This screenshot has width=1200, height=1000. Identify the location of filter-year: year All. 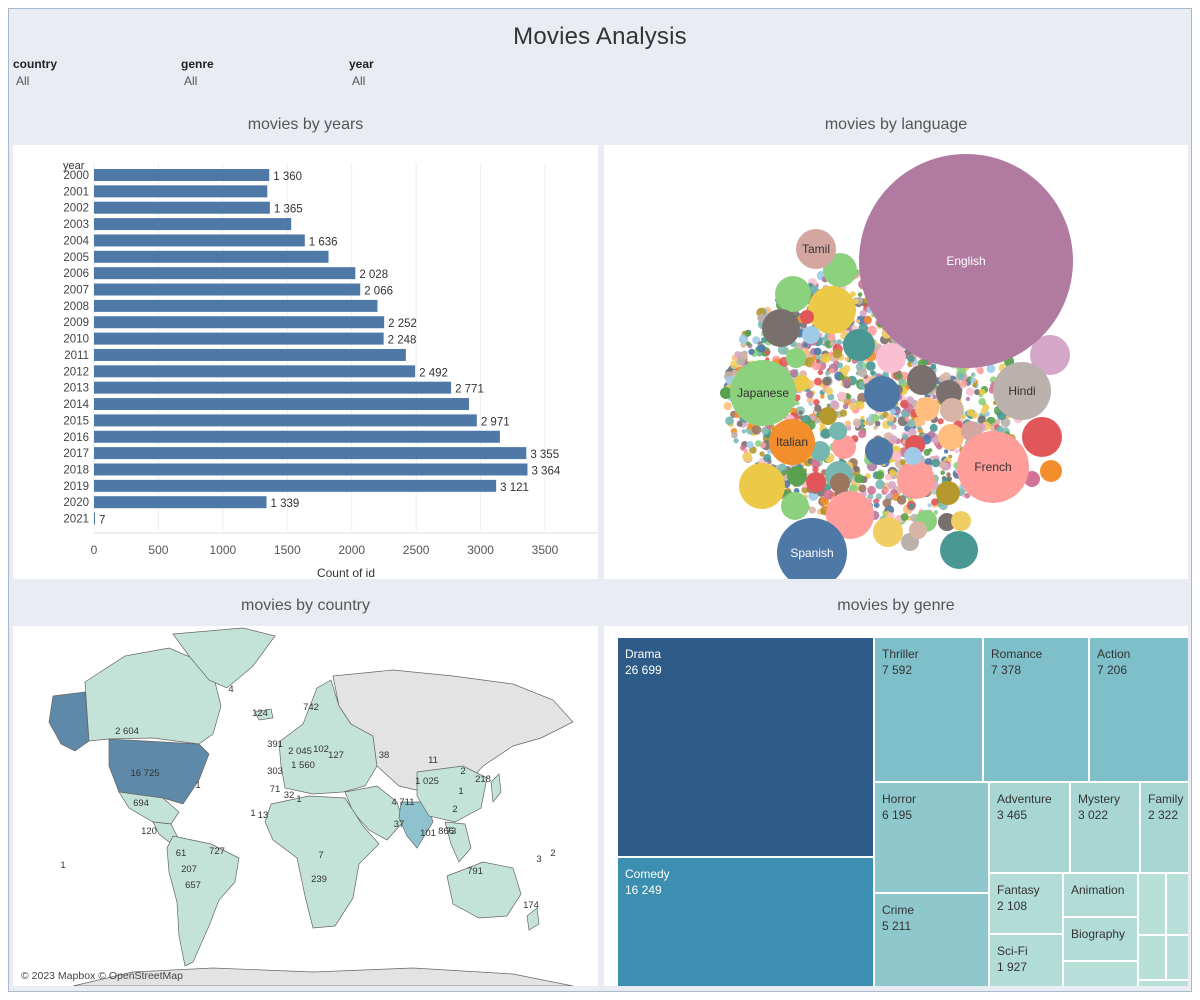
(361, 72).